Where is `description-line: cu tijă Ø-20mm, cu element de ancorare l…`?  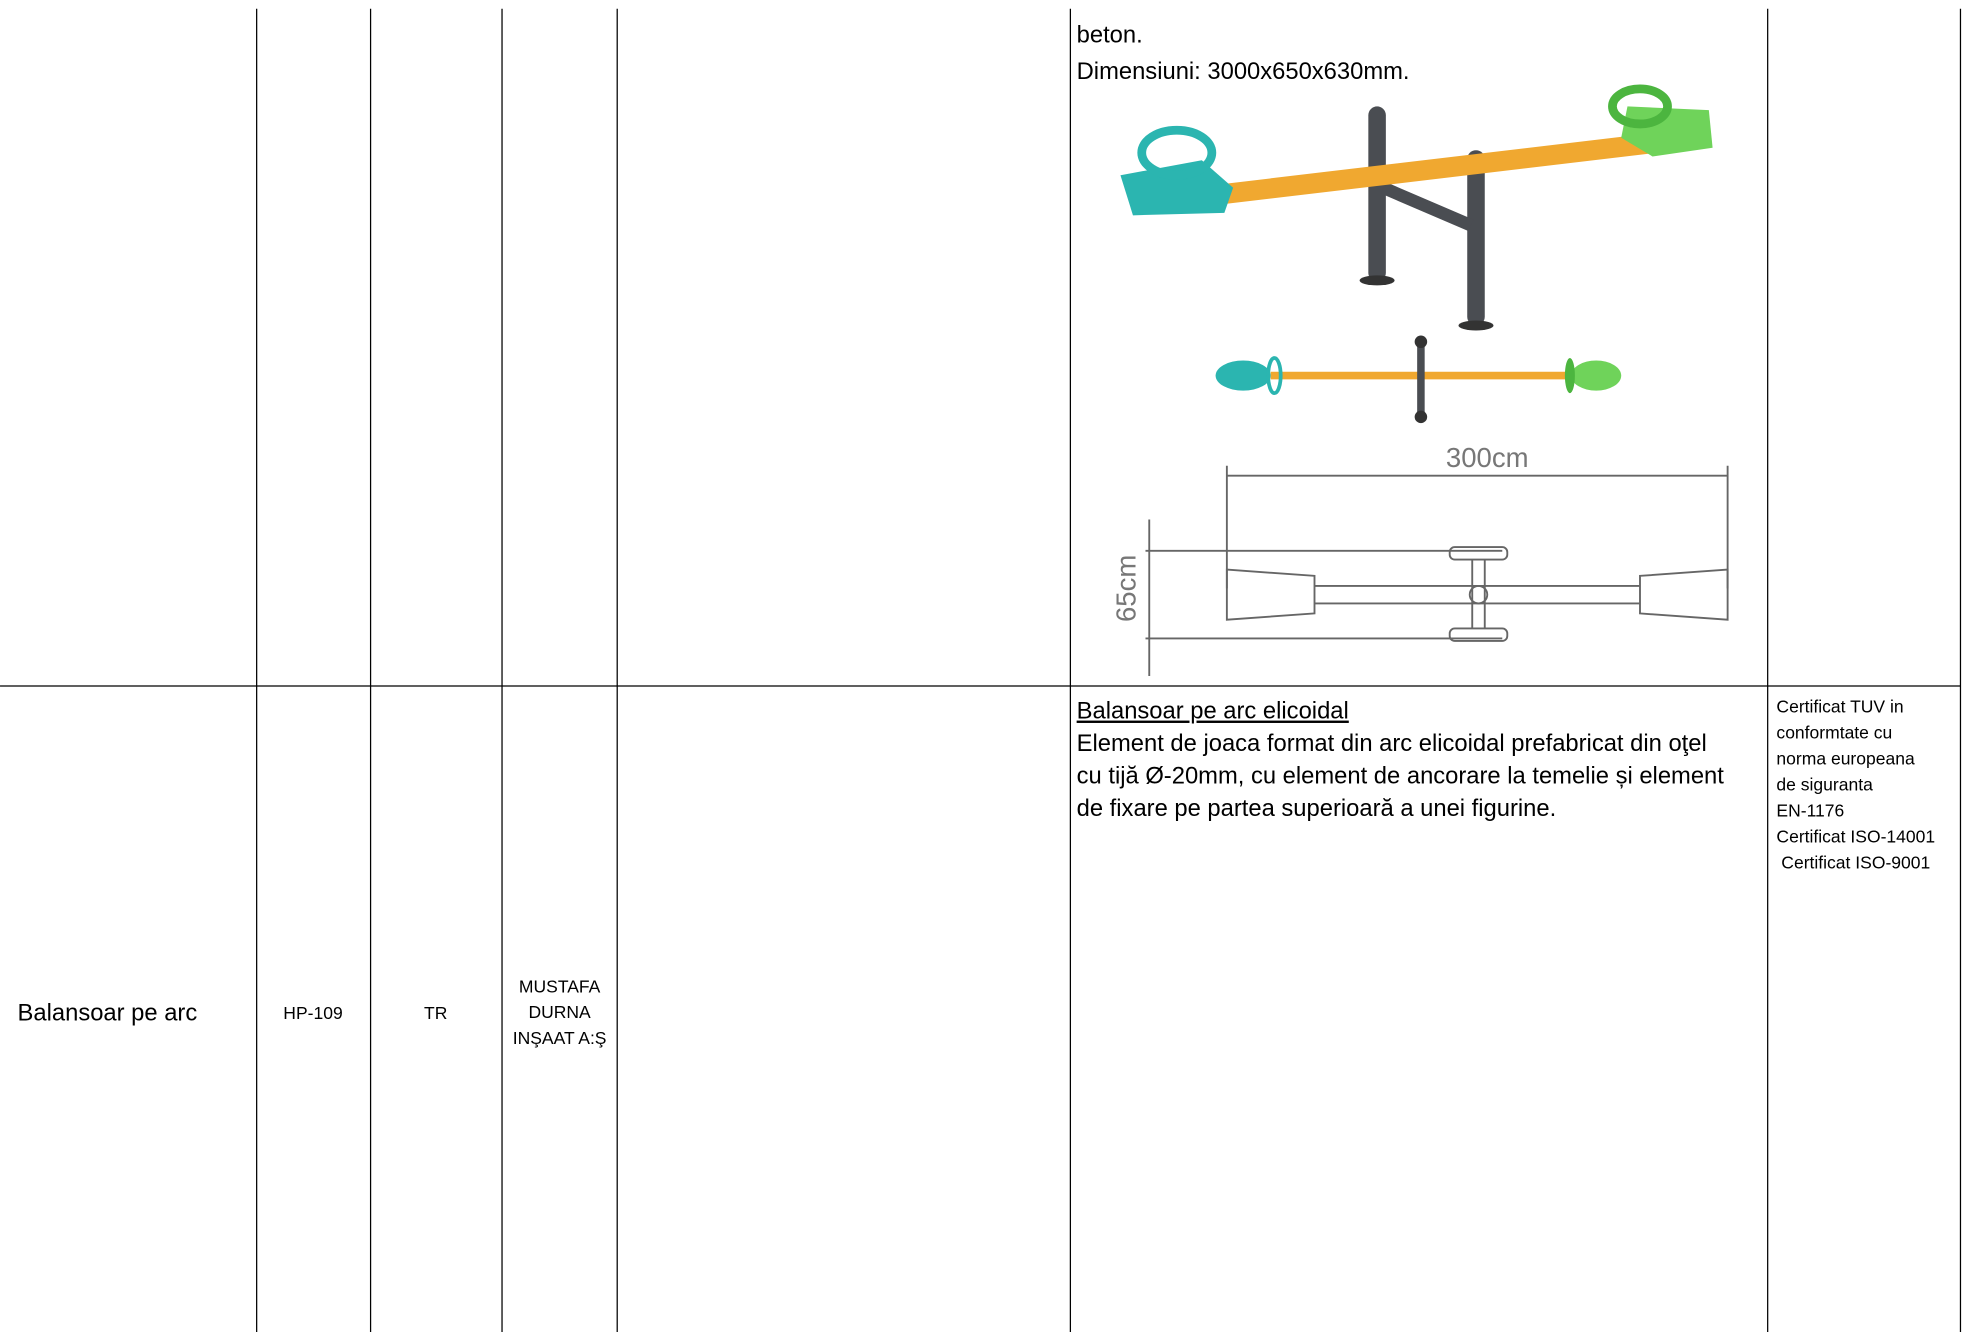
description-line: cu tijă Ø-20mm, cu element de ancorare l… is located at coordinates (1401, 776).